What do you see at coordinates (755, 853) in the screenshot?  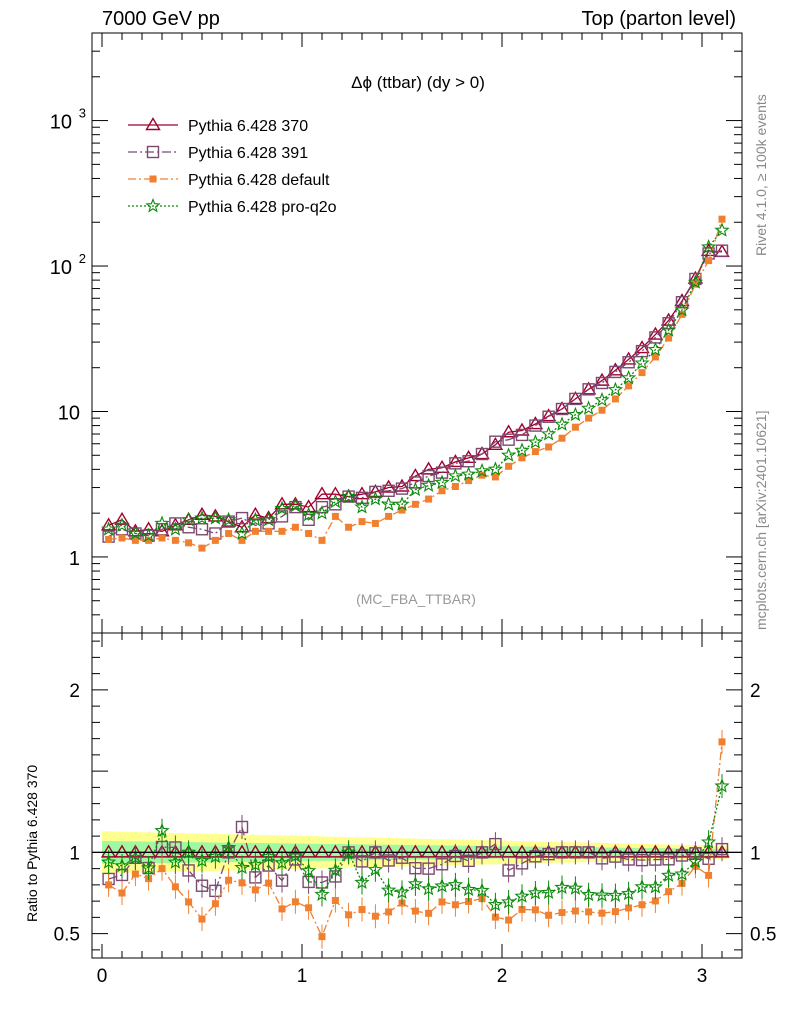 I see `ratio-y-tick-label-right: 1` at bounding box center [755, 853].